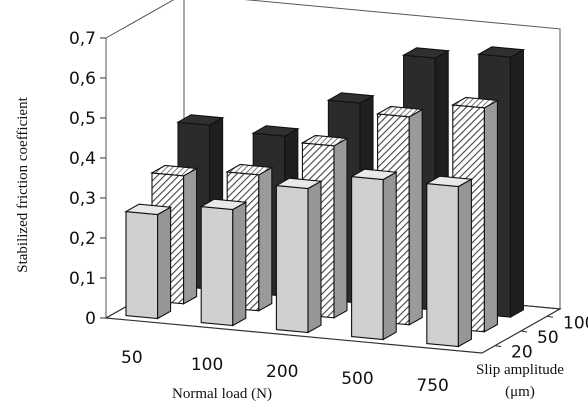  Describe the element at coordinates (82, 159) in the screenshot. I see `y-tick-label: 0,4` at that location.